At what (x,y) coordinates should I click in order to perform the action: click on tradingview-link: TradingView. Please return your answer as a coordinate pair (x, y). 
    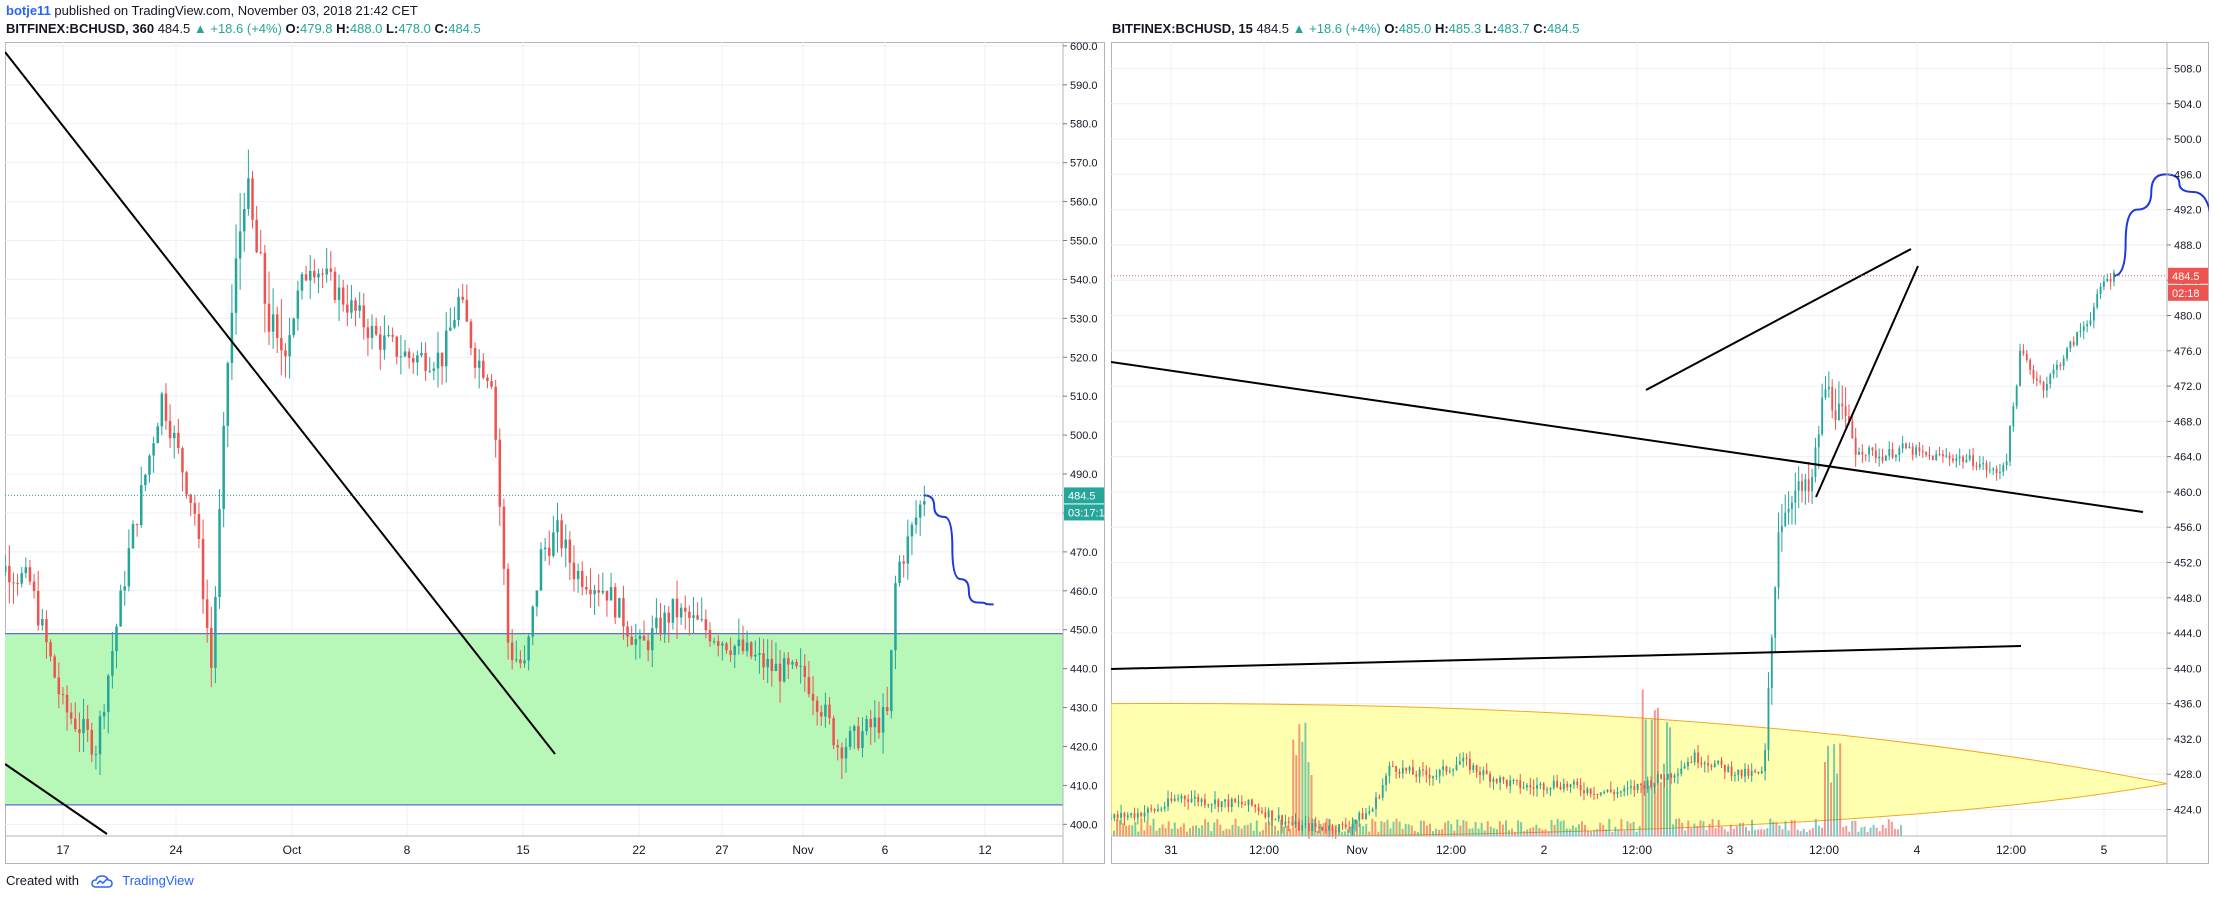
    Looking at the image, I should click on (158, 880).